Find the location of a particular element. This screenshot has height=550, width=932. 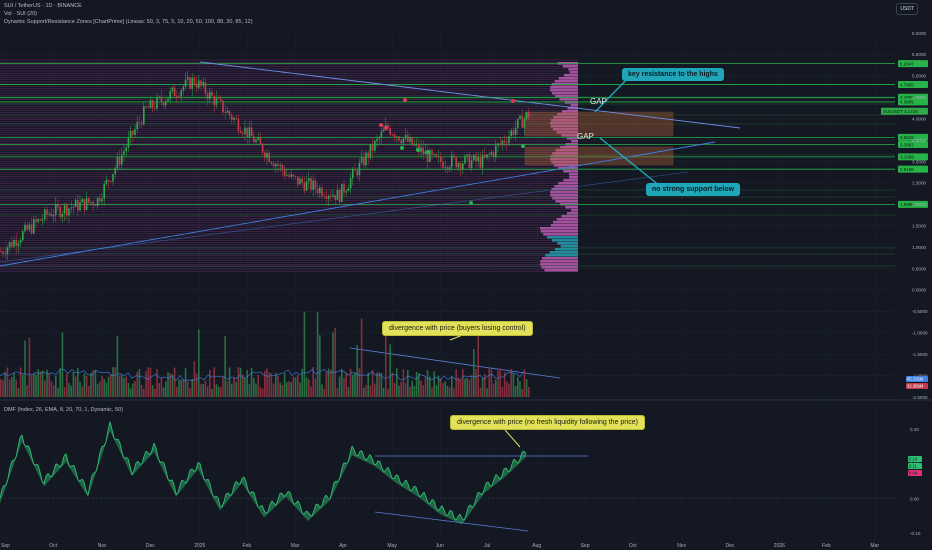

callout-pointer is located at coordinates (612, 94).